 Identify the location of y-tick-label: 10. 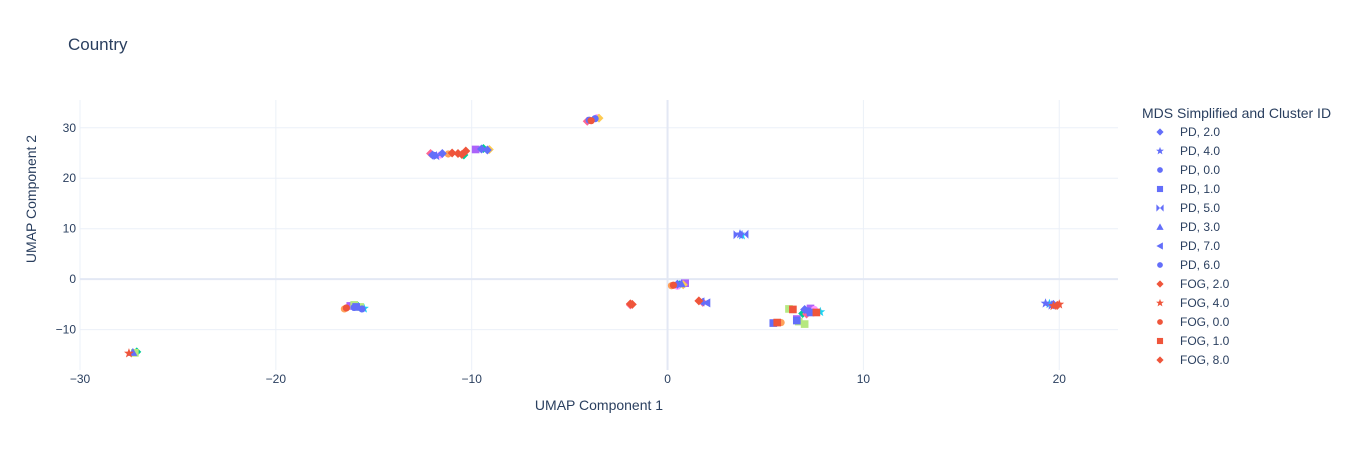
(70, 229).